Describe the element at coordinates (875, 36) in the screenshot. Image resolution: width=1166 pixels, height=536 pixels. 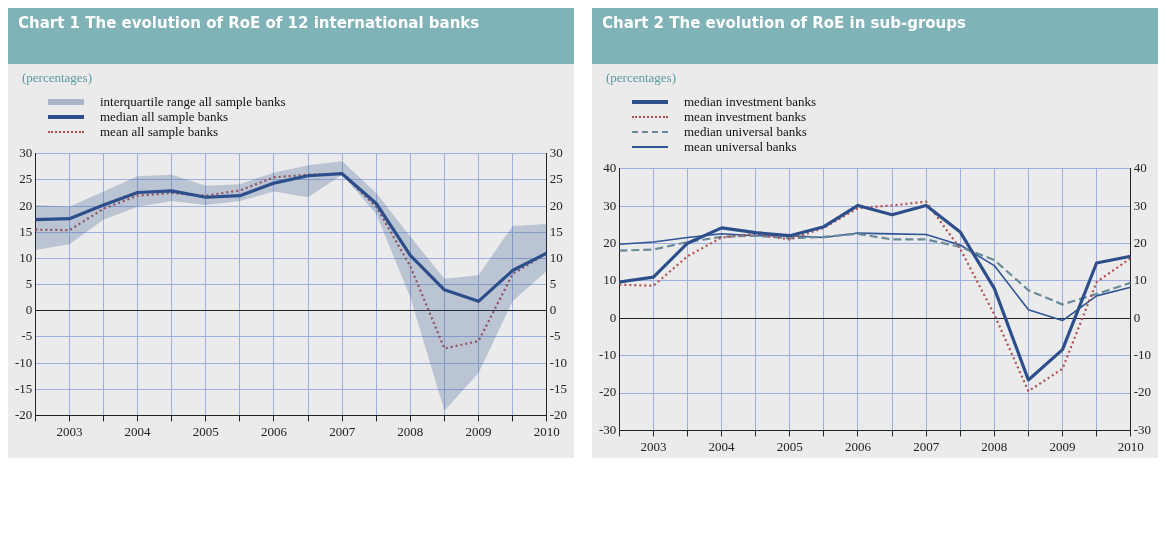
I see `chart-title: Chart 2 The evolution of RoE in sub-groups` at that location.